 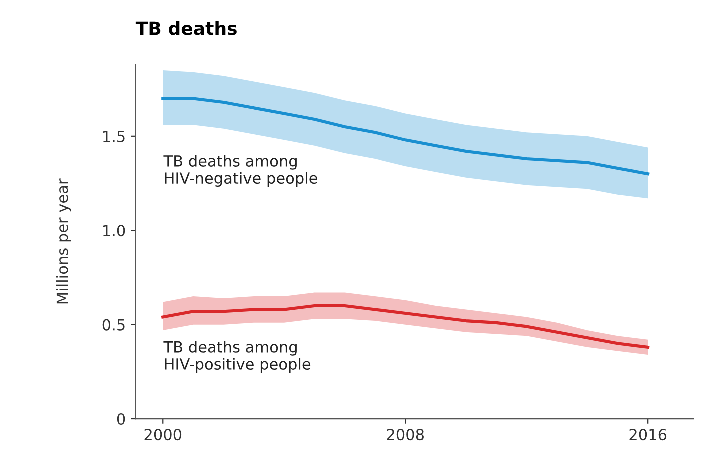 I want to click on y-tick-label: 1.0, so click(x=115, y=231).